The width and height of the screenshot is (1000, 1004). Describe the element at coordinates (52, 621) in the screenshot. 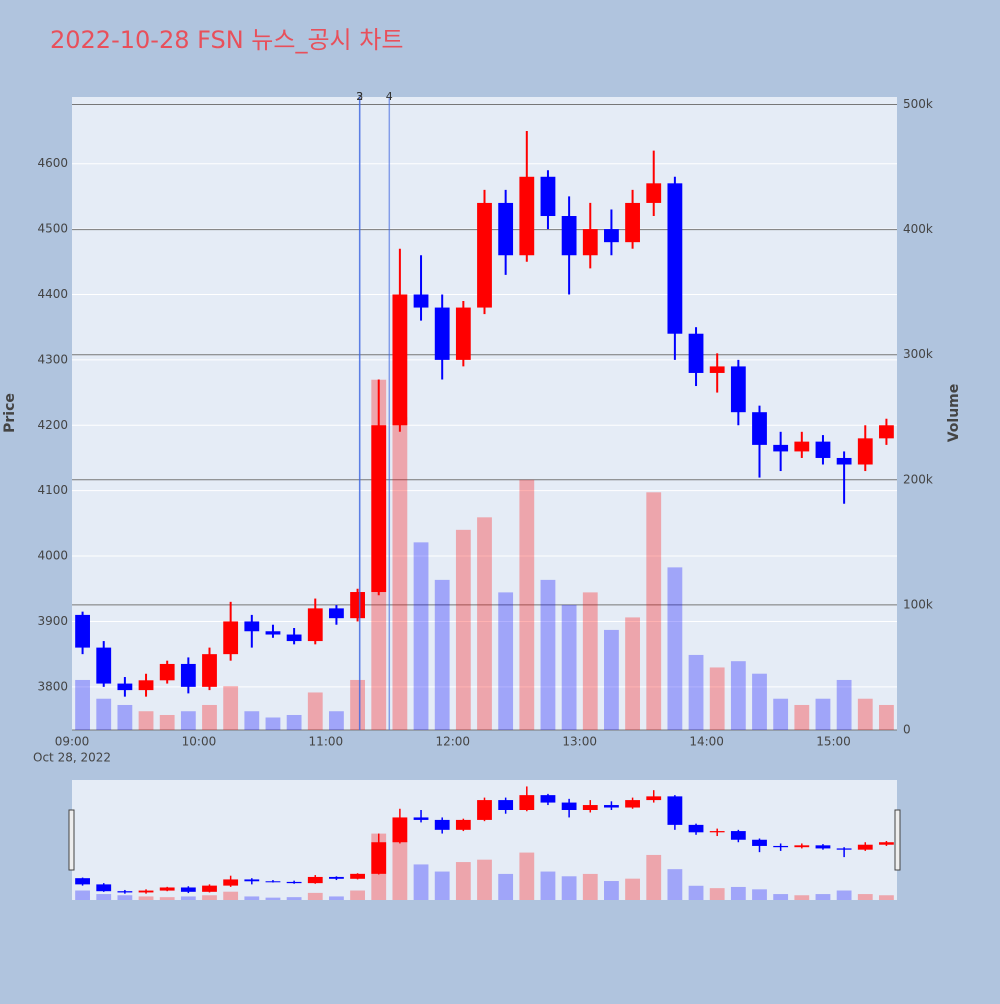

I see `y-tick-label: 3900` at that location.